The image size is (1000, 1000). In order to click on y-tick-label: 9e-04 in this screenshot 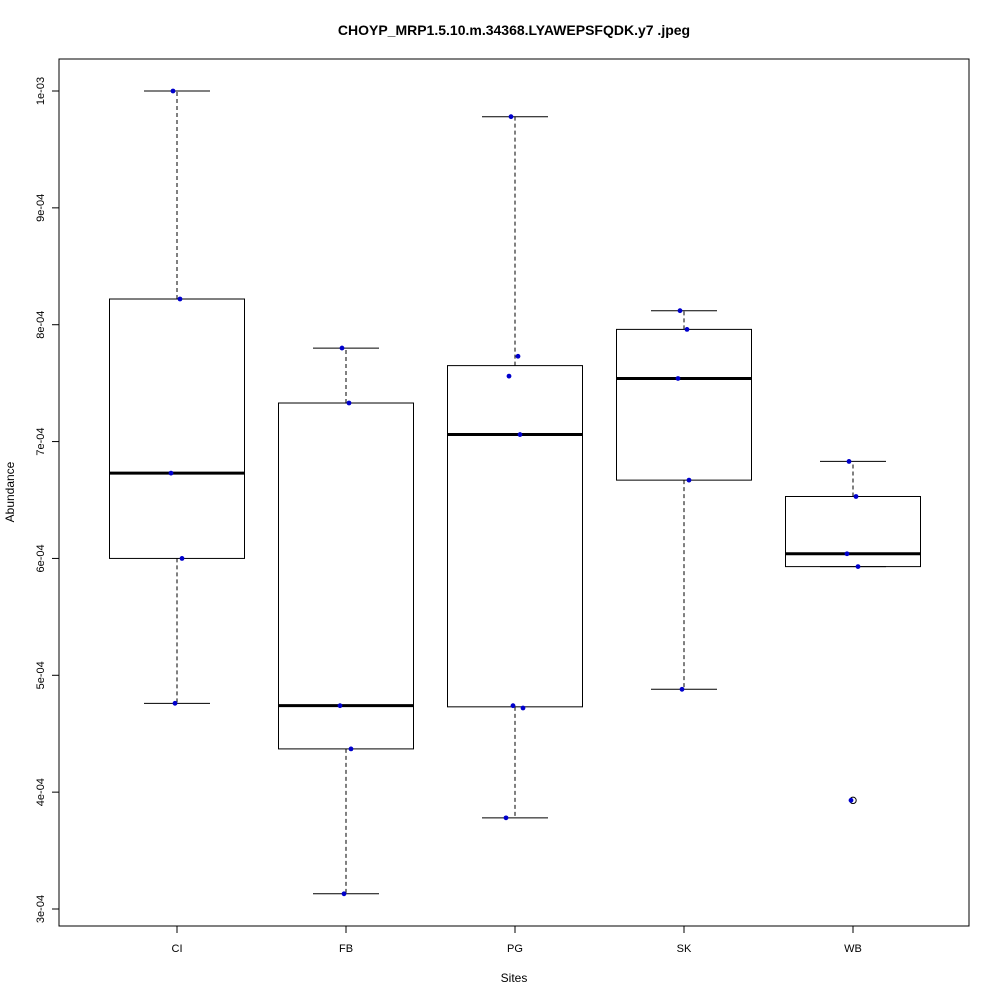, I will do `click(41, 208)`.